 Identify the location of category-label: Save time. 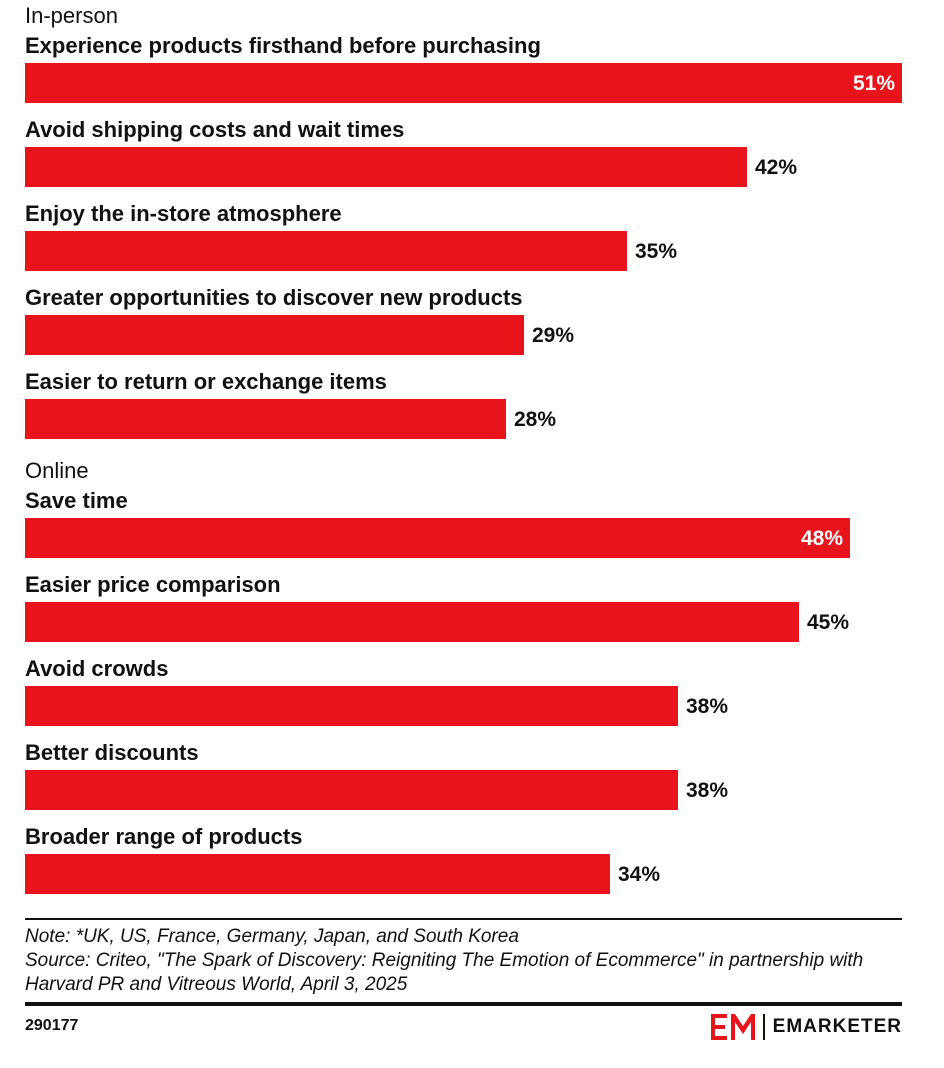
(76, 500).